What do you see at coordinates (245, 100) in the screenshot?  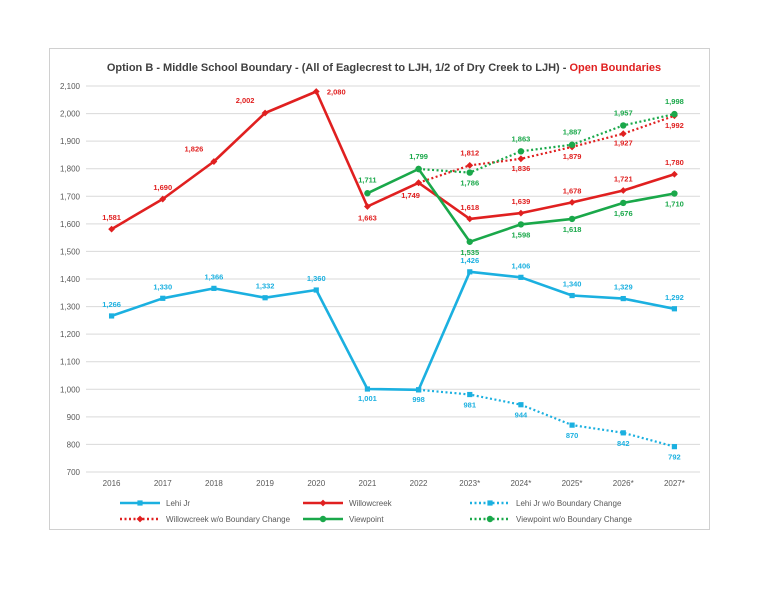 I see `data-label: 2,002` at bounding box center [245, 100].